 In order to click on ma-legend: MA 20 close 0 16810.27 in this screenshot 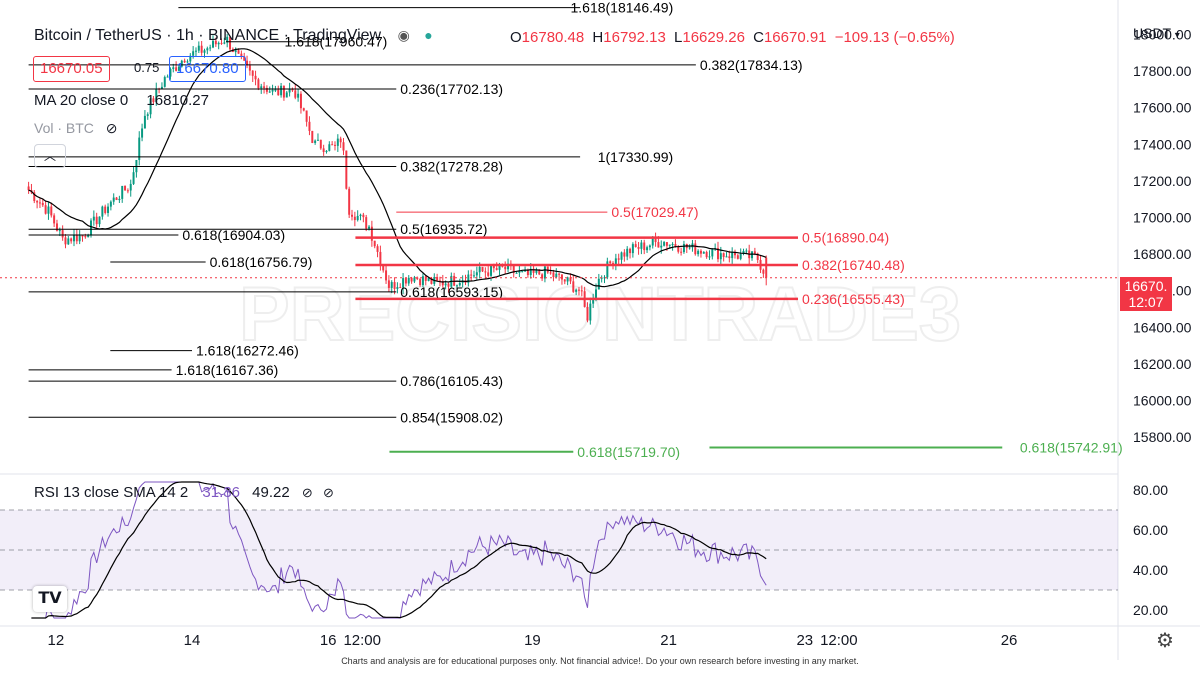, I will do `click(121, 100)`.